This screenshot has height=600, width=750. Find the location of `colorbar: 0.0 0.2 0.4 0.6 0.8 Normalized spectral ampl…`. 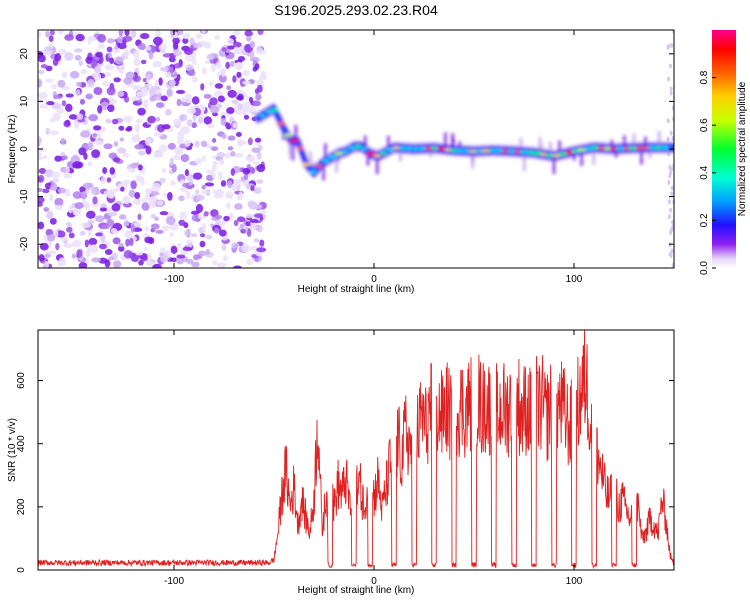

colorbar: 0.0 0.2 0.4 0.6 0.8 Normalized spectral ampl… is located at coordinates (723, 152).